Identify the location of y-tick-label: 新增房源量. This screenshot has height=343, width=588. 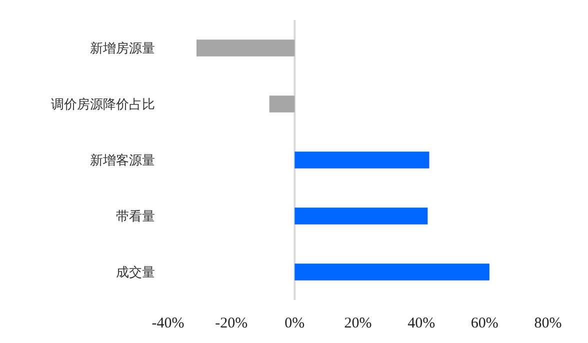
(122, 48).